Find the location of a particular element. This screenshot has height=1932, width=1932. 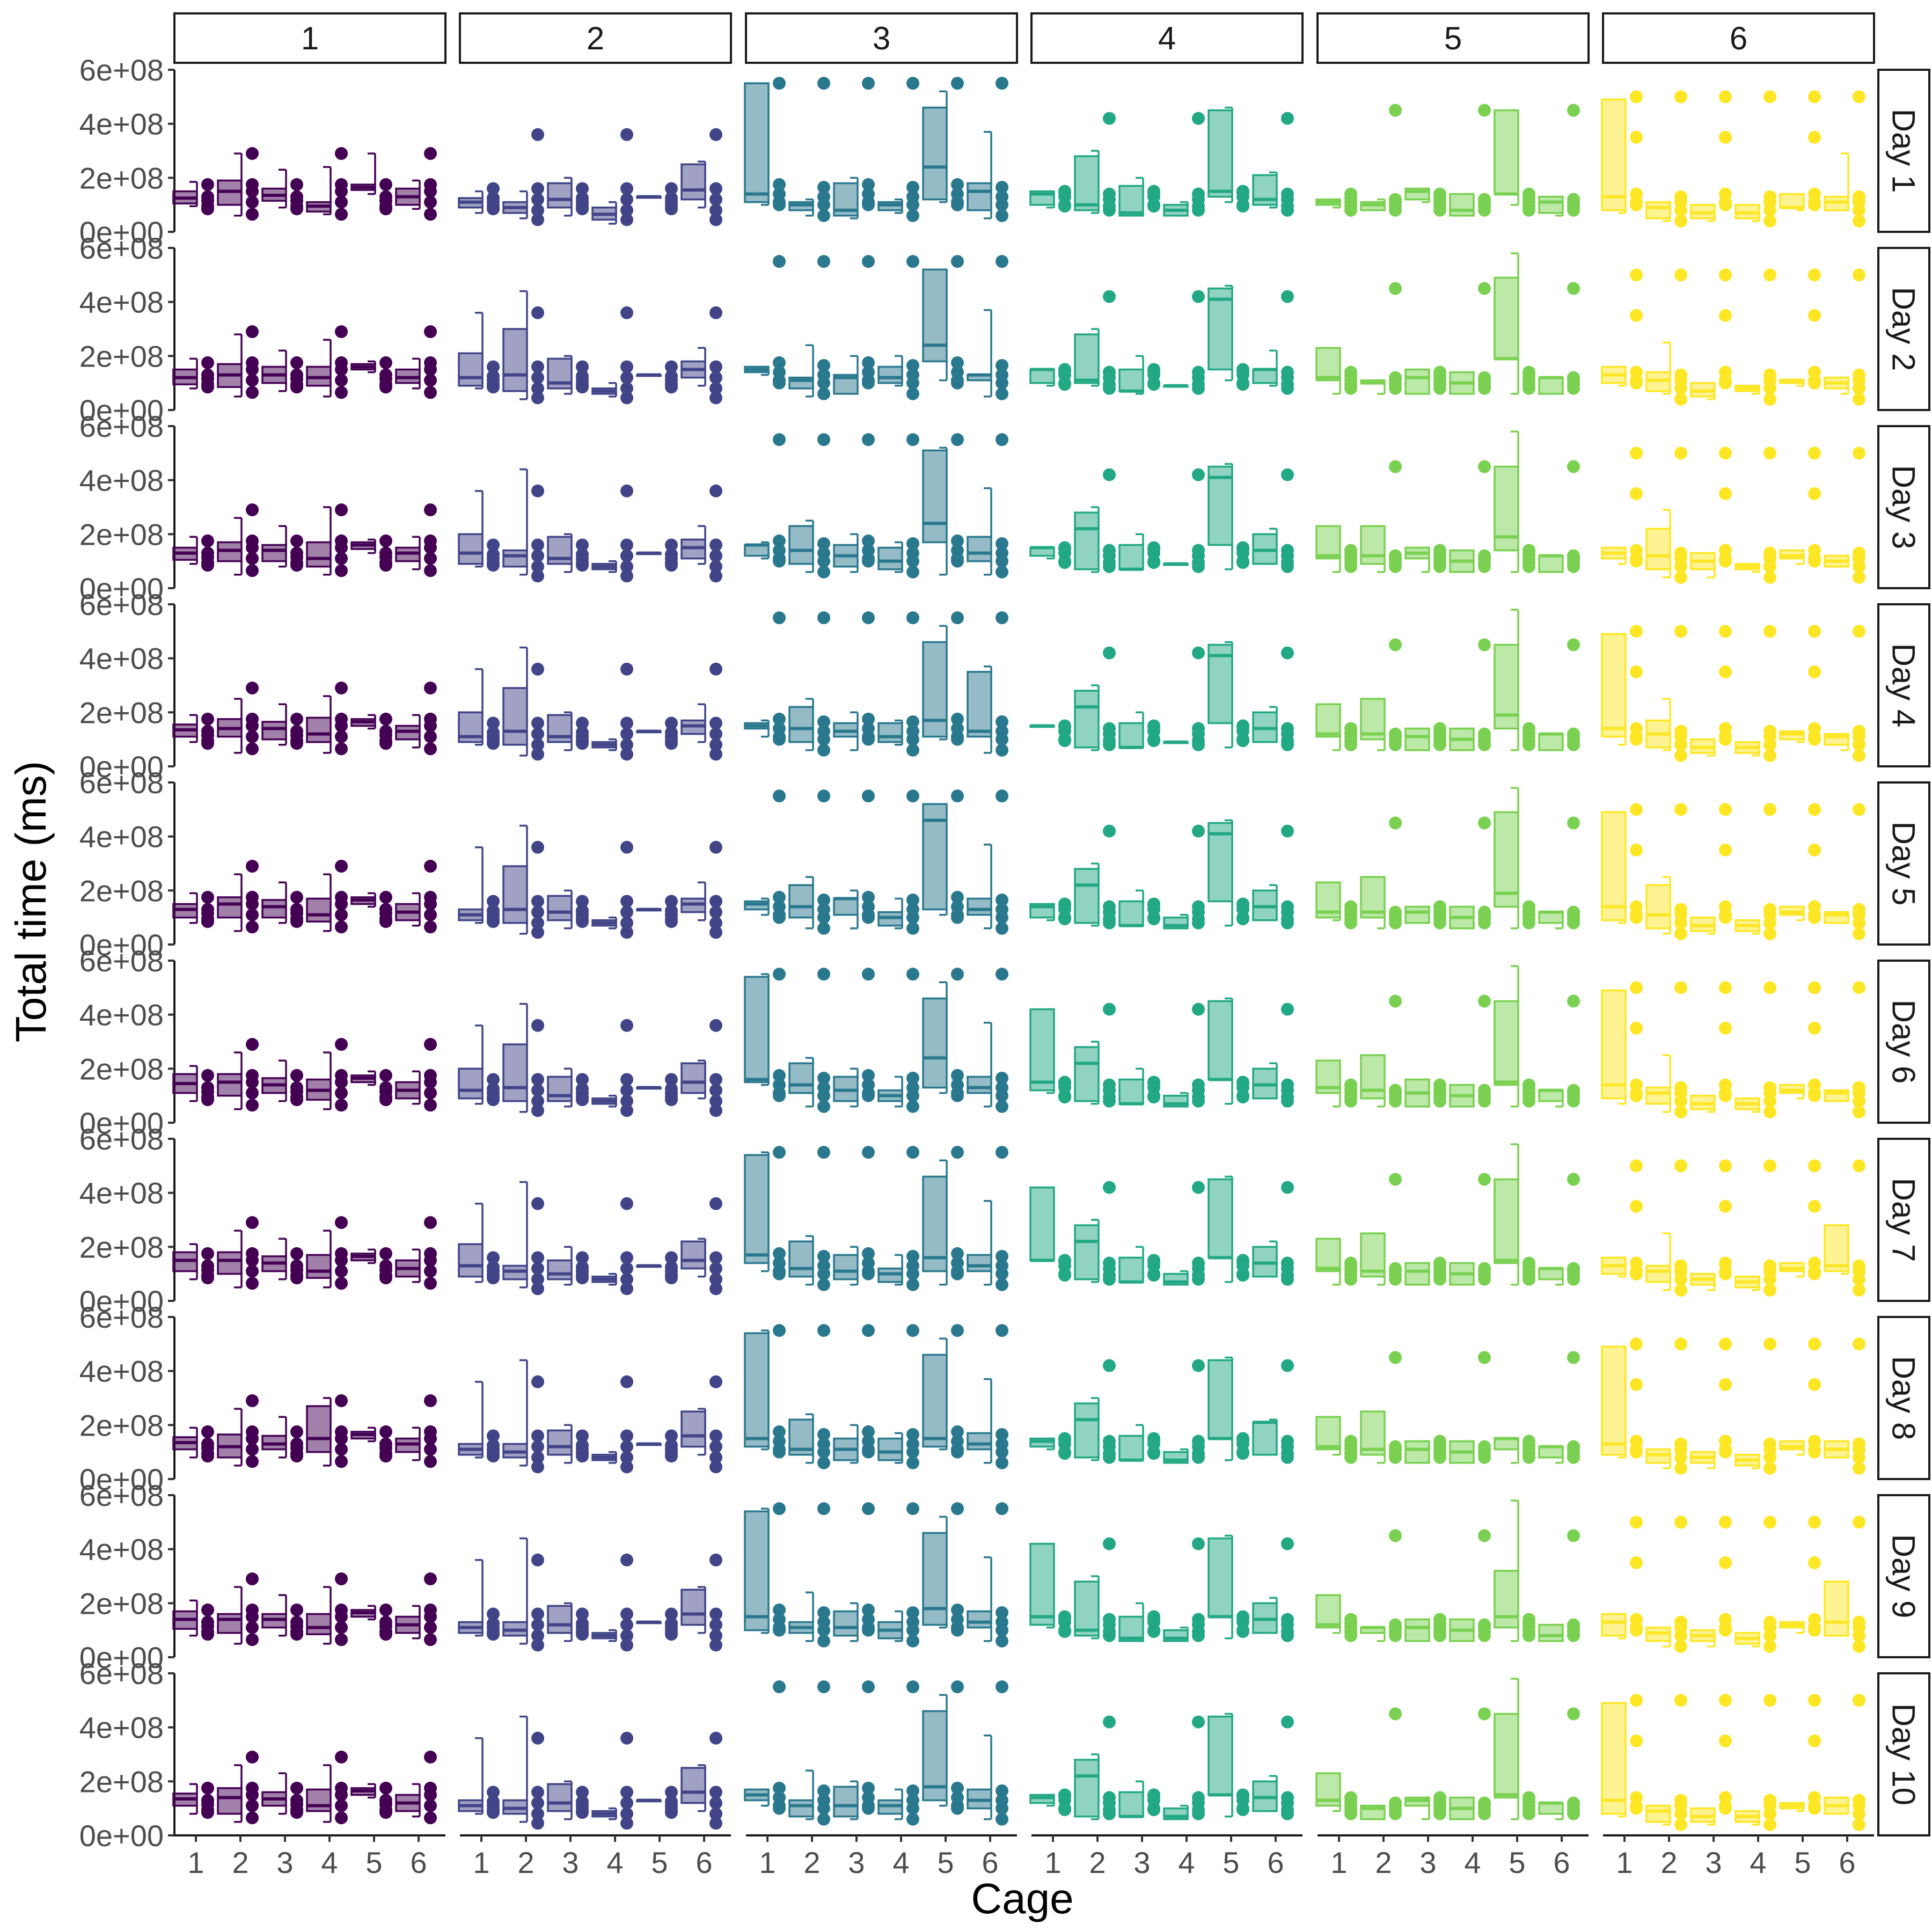

boxplot-group-6-day8-cage5 is located at coordinates (1800, 1398).